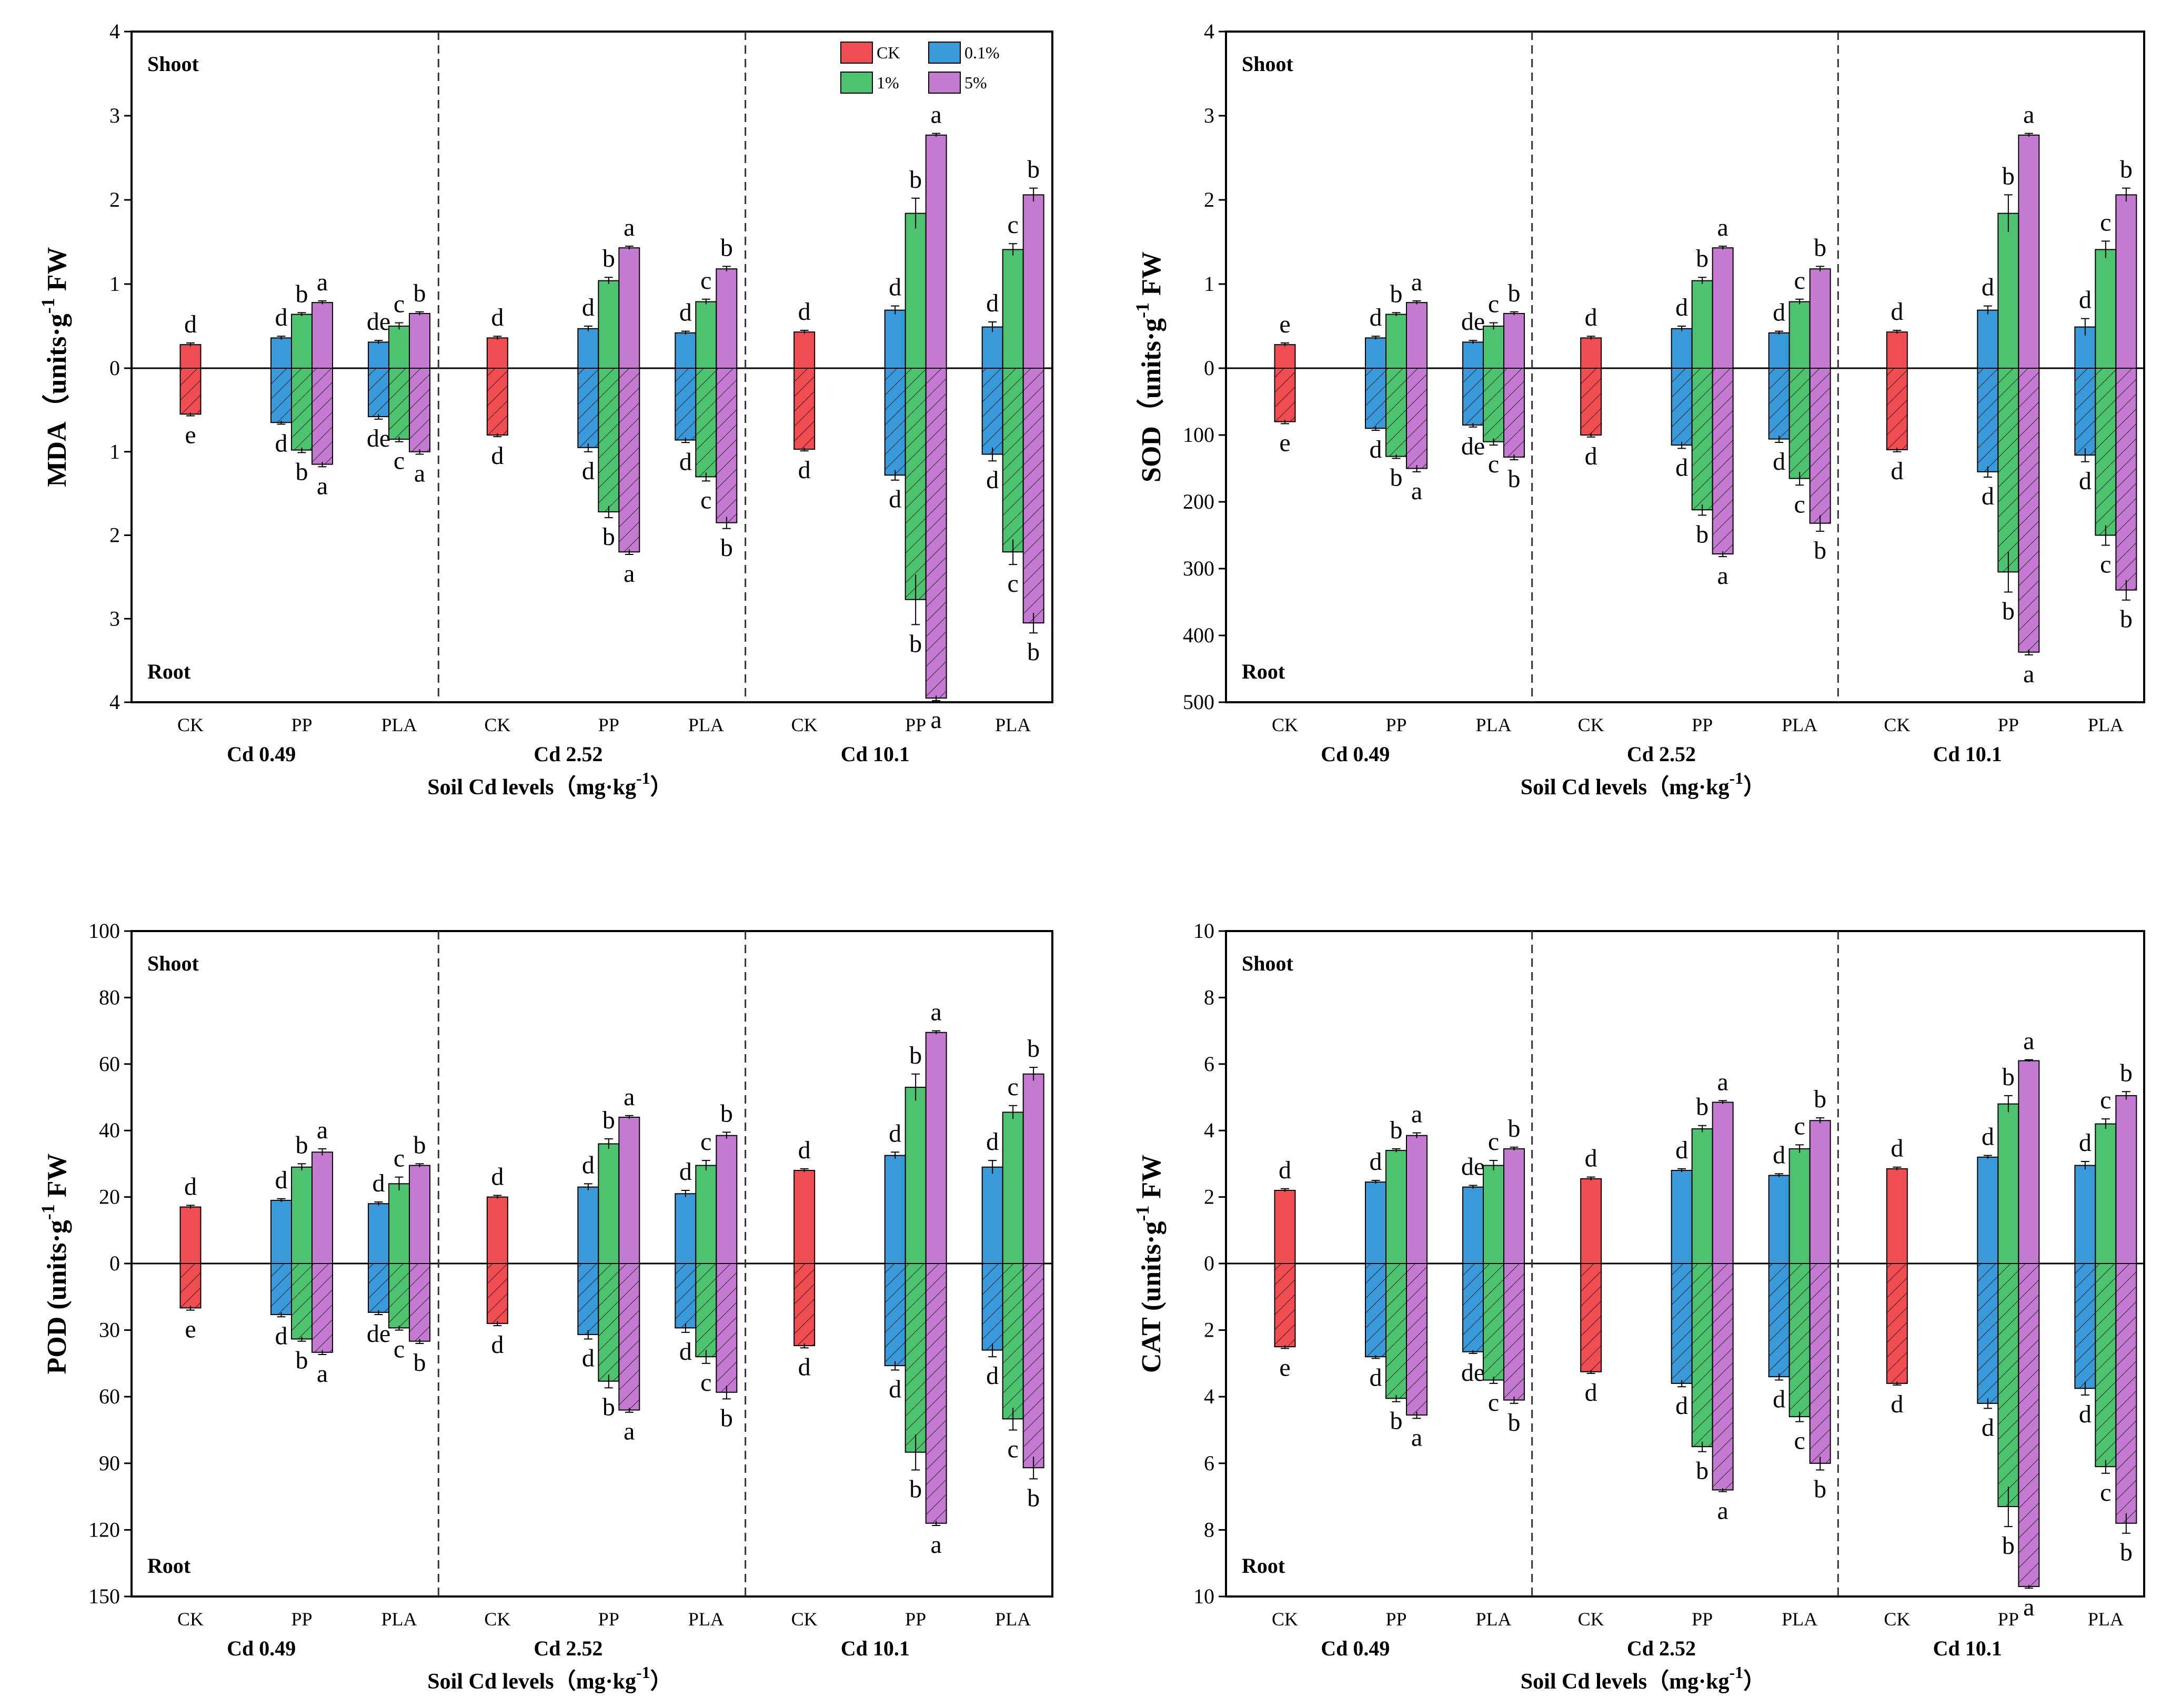 The height and width of the screenshot is (1708, 2161). I want to click on y-tick-label: 400, so click(1198, 635).